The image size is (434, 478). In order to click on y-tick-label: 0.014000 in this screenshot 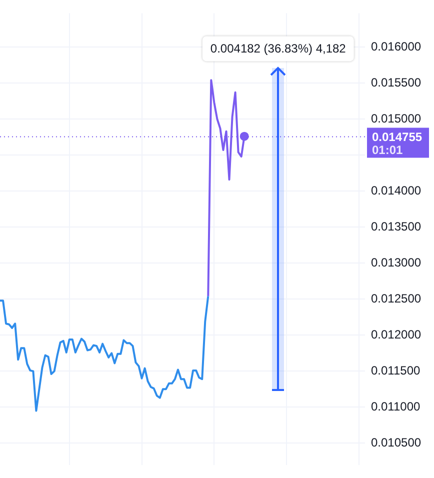, I will do `click(396, 190)`.